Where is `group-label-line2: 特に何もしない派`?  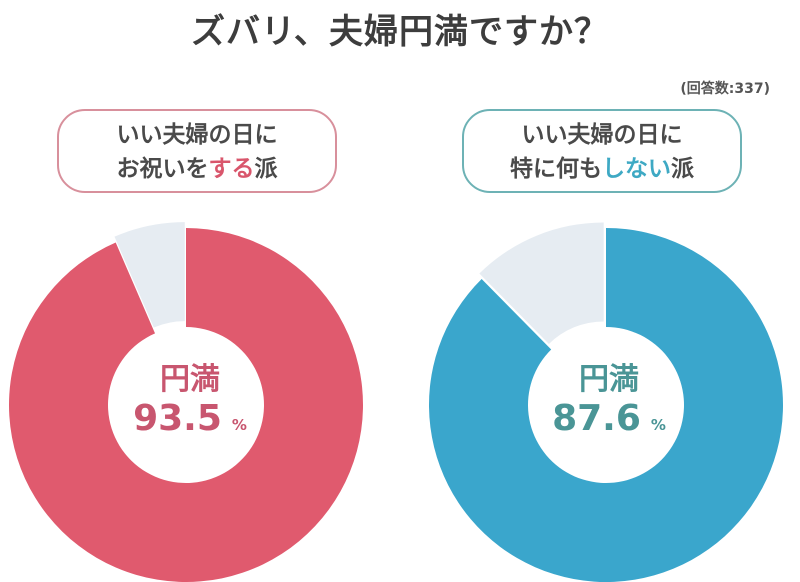 group-label-line2: 特に何もしない派 is located at coordinates (602, 169).